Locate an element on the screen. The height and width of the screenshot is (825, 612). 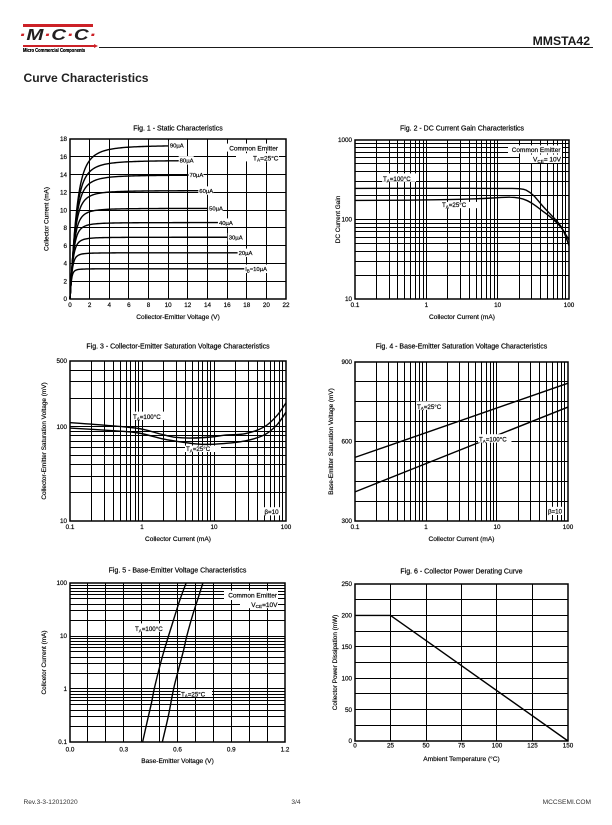
svg-text: 600 is located at coordinates (346, 442).